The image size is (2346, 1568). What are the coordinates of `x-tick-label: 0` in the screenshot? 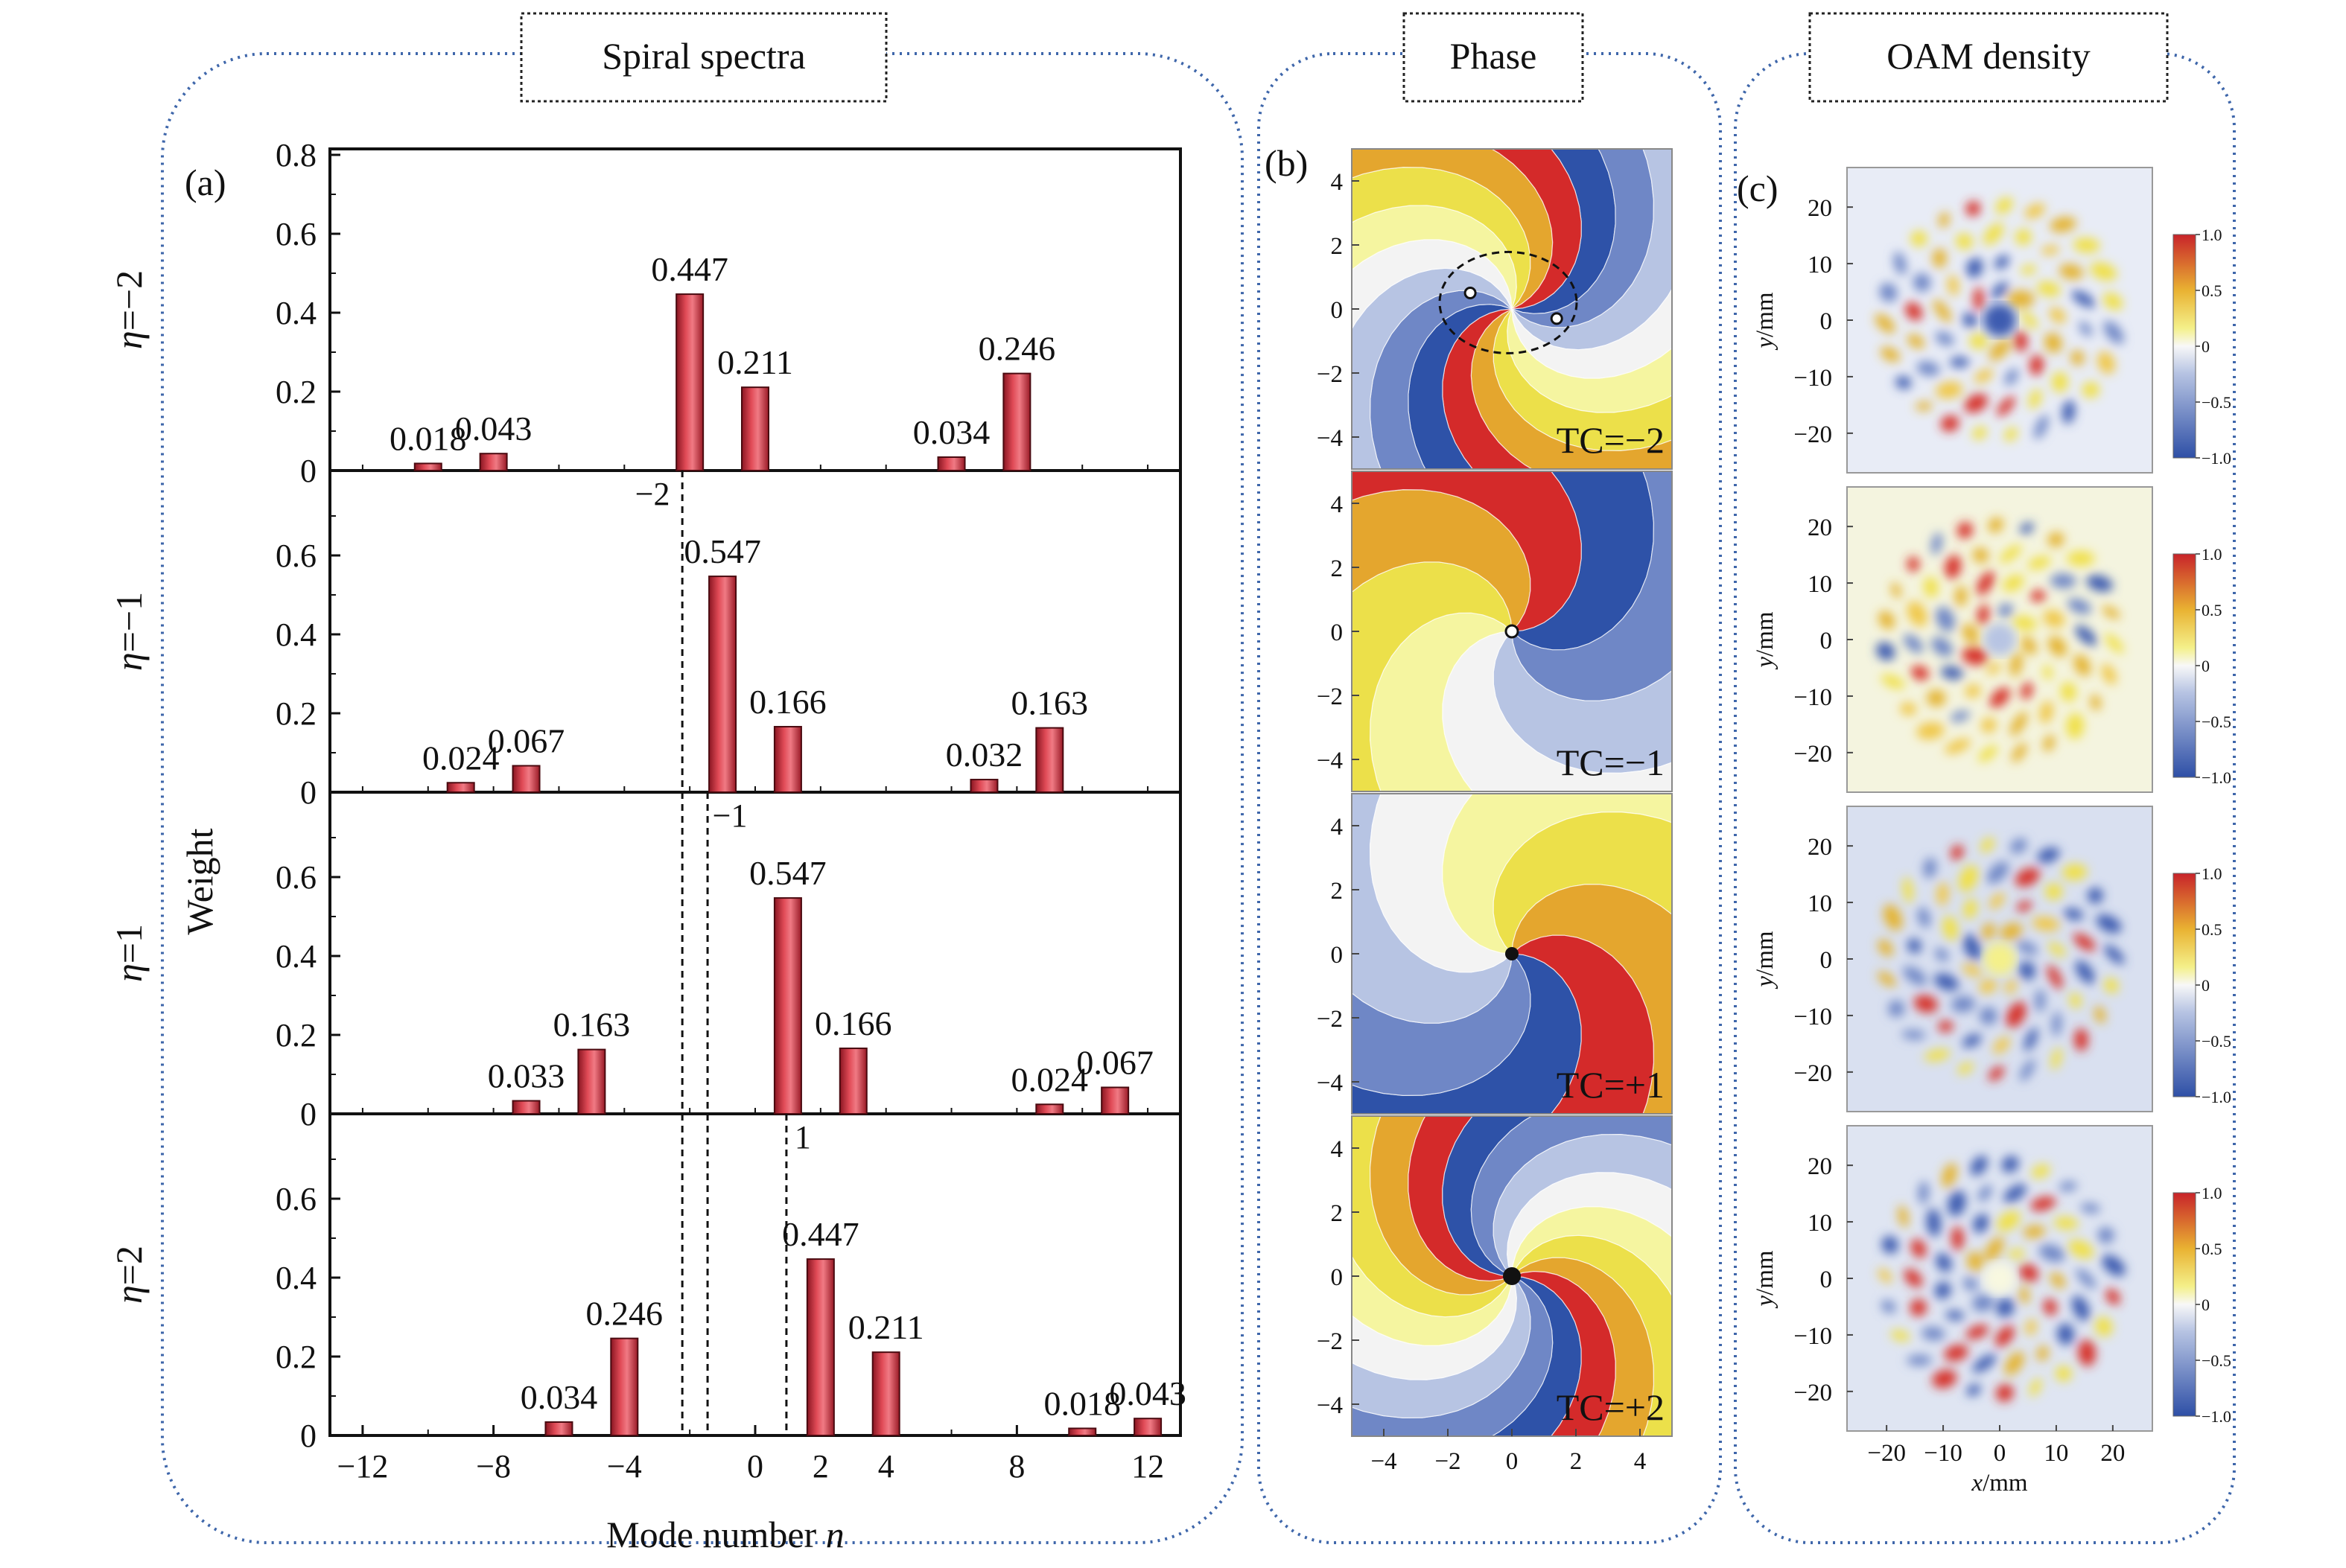 It's located at (2000, 1453).